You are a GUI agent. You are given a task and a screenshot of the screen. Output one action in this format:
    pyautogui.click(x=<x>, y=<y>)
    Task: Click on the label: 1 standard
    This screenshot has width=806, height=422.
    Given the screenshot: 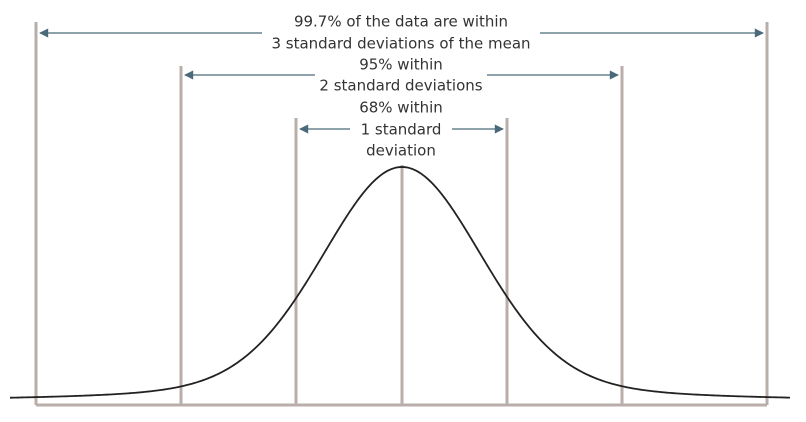 What is the action you would take?
    pyautogui.click(x=401, y=130)
    